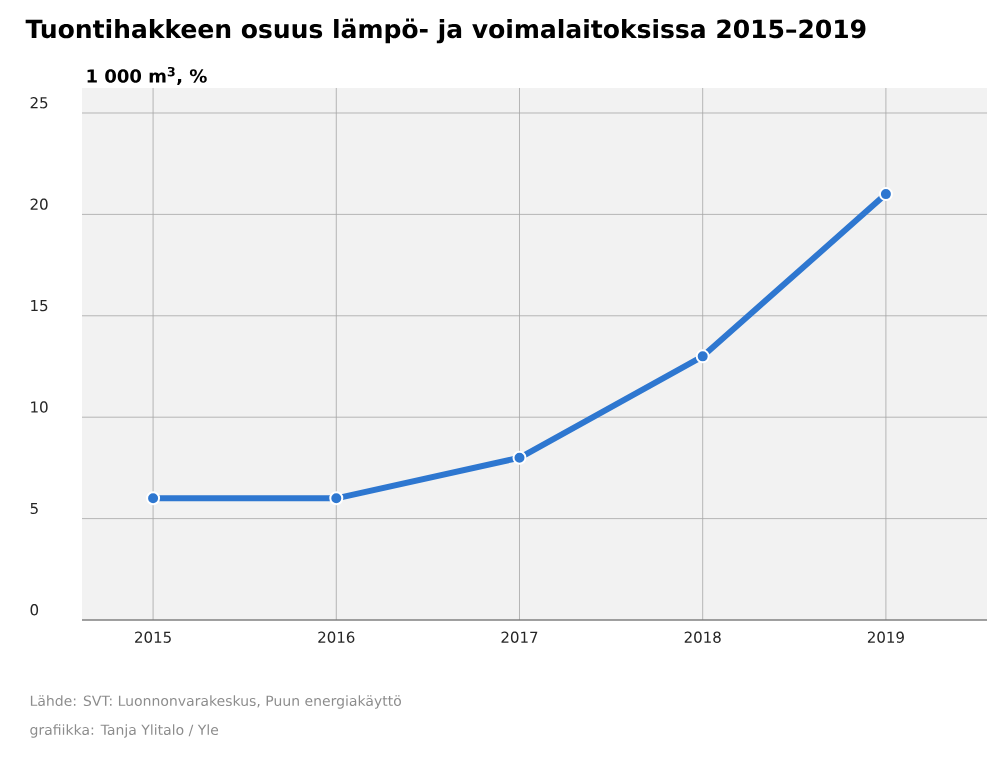 This screenshot has height=768, width=1008. I want to click on y-tick-label: 10, so click(39, 407).